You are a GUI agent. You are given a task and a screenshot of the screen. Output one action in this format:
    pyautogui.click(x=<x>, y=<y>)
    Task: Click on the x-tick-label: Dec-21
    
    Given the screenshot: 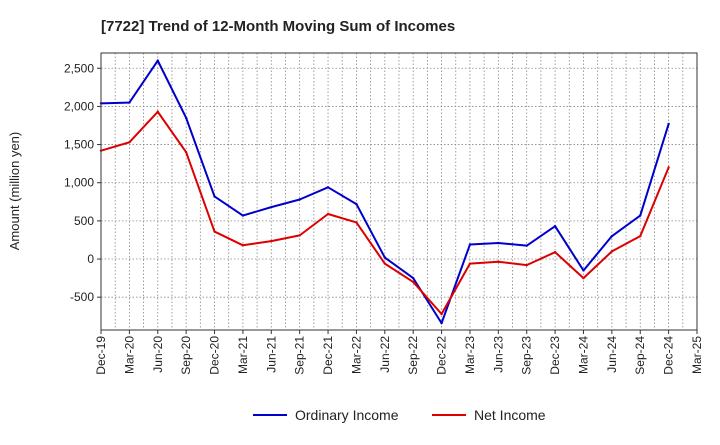 What is the action you would take?
    pyautogui.click(x=328, y=355)
    